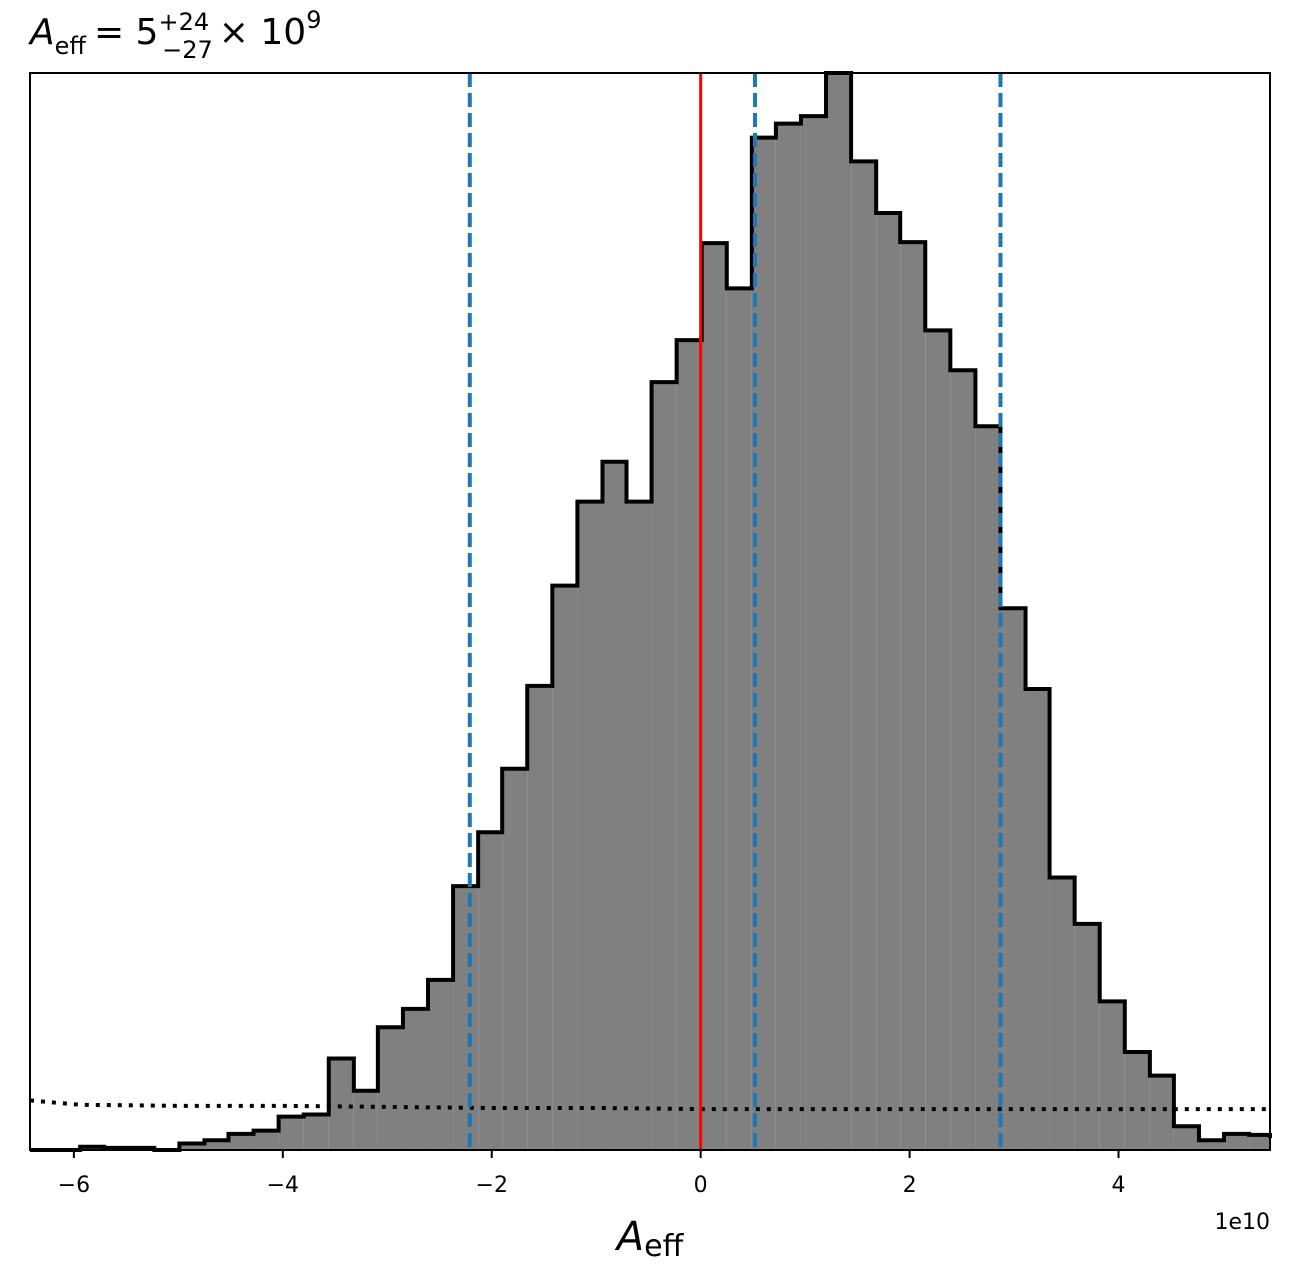 The image size is (1289, 1278). What do you see at coordinates (592, 1174) in the screenshot?
I see `x-ticks: −6 −4 −2 0 2 4` at bounding box center [592, 1174].